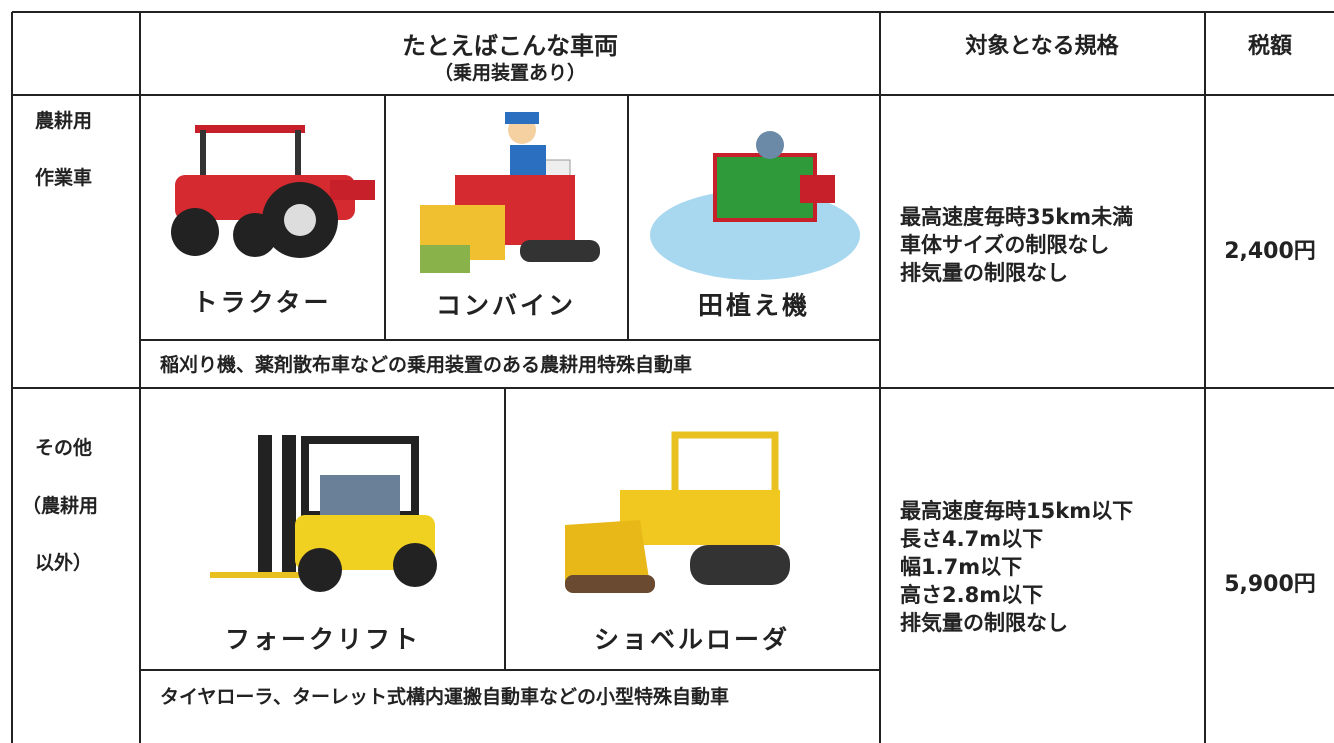  What do you see at coordinates (510, 192) in the screenshot?
I see `combine-illustration` at bounding box center [510, 192].